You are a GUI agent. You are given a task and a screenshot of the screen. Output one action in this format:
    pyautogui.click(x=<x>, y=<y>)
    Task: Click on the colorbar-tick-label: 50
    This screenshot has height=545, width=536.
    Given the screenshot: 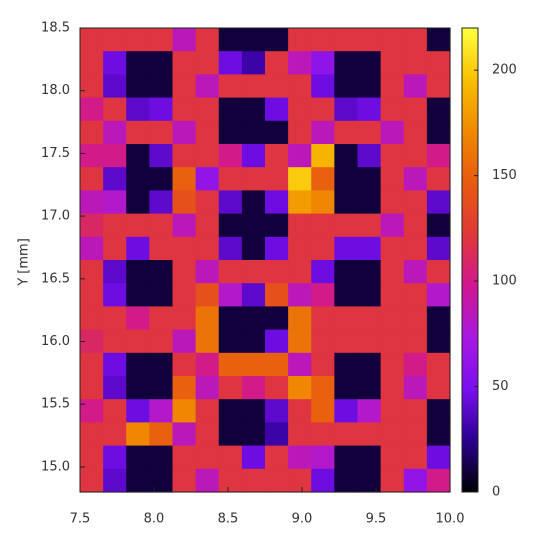 What is the action you would take?
    pyautogui.click(x=500, y=386)
    